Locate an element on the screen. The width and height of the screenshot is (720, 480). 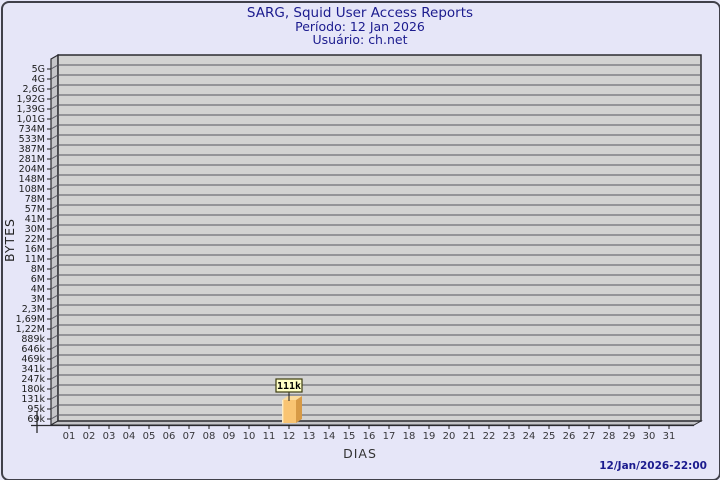
day-label: 09 is located at coordinates (229, 436).